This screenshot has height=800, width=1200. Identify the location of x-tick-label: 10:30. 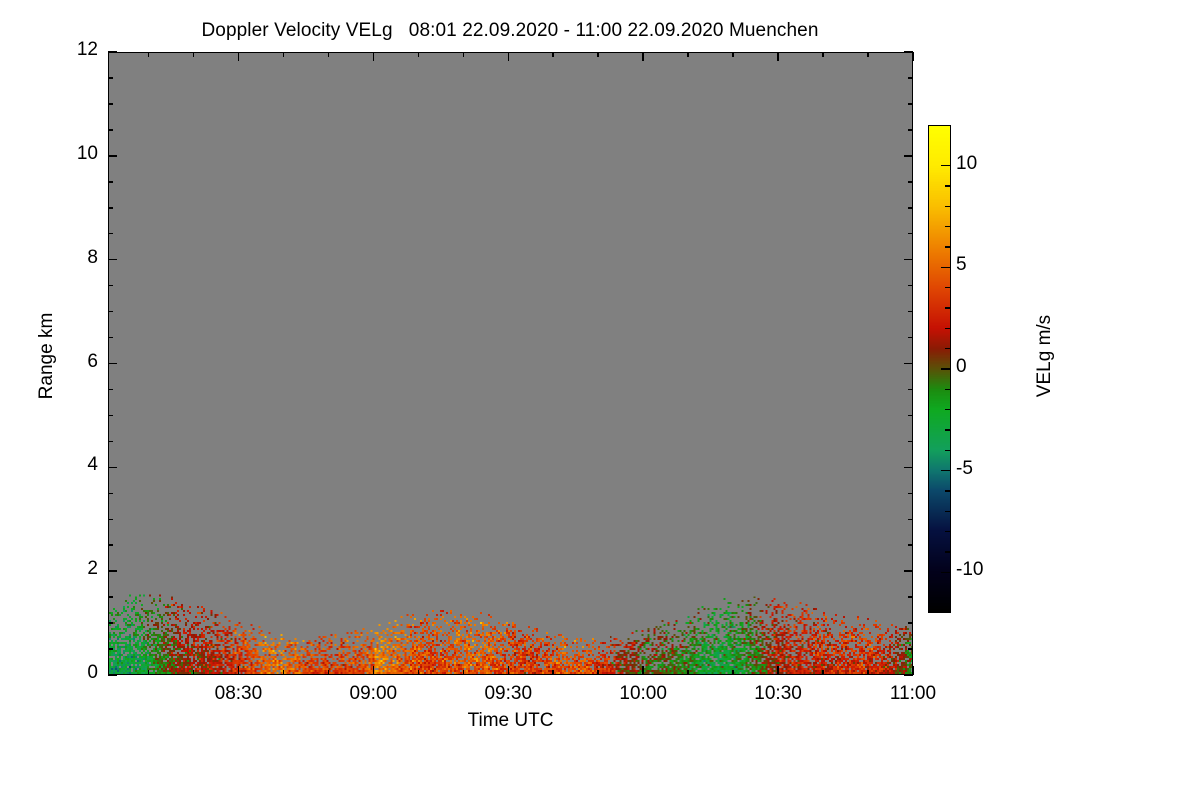
(778, 693).